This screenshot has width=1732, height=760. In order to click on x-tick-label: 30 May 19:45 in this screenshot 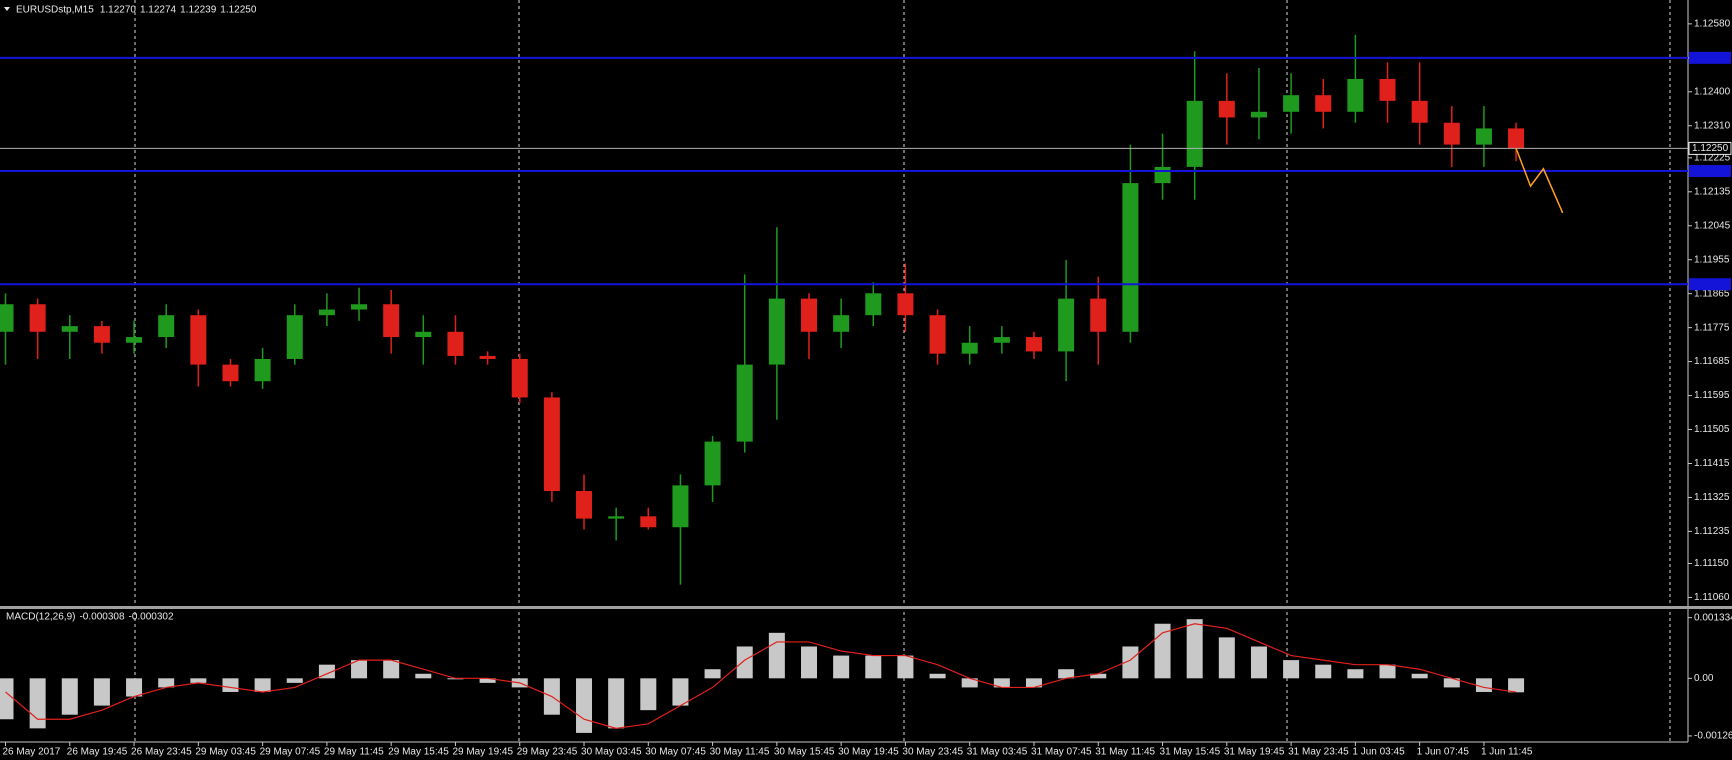, I will do `click(868, 752)`.